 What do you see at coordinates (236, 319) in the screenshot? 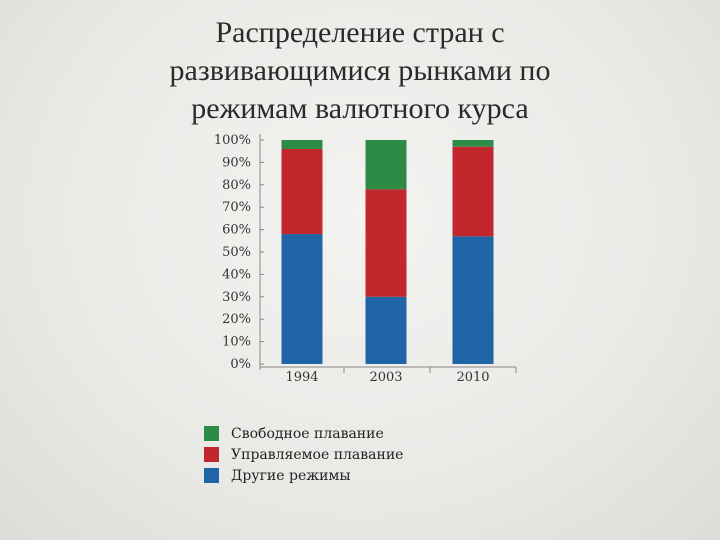
I see `y-tick-label: 20%` at bounding box center [236, 319].